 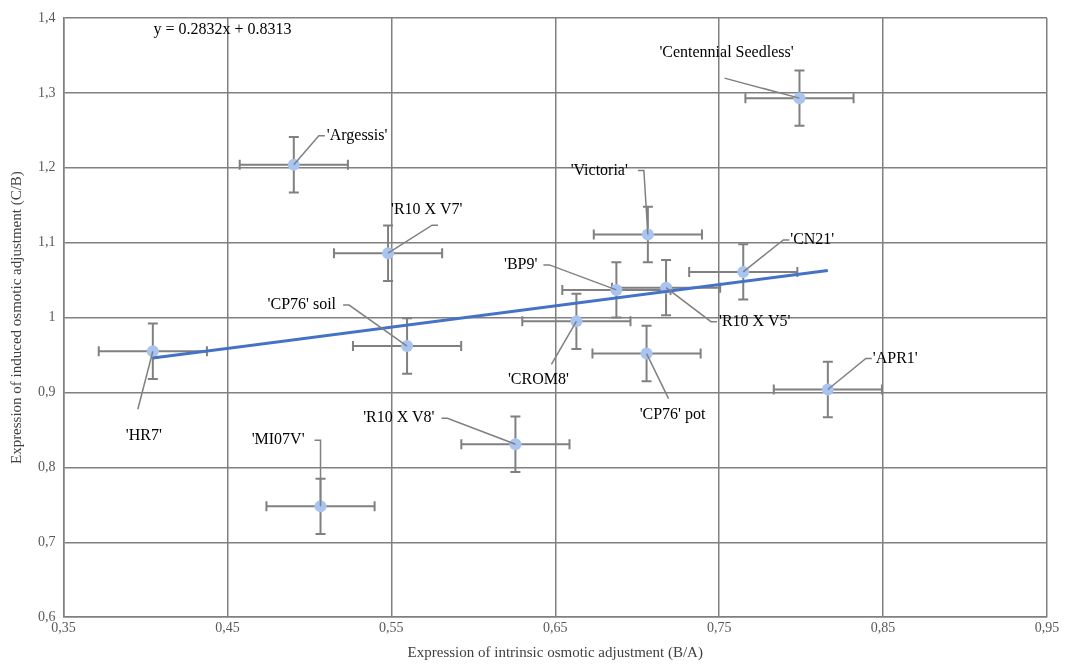 I want to click on annotation: 'MI07V', so click(x=278, y=438).